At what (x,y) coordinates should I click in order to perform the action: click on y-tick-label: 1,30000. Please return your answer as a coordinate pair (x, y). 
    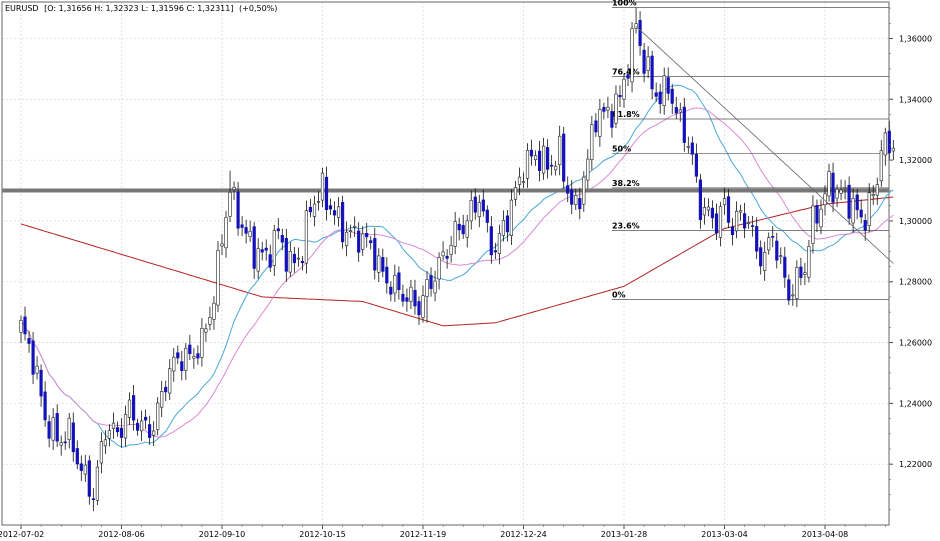
    Looking at the image, I should click on (915, 221).